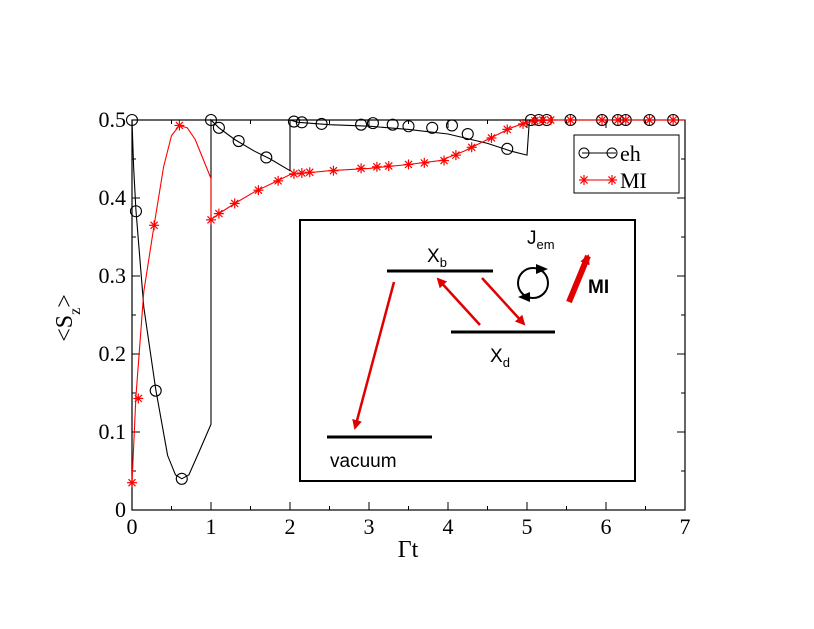 Image resolution: width=814 pixels, height=629 pixels. I want to click on x-tick-label: 2, so click(290, 526).